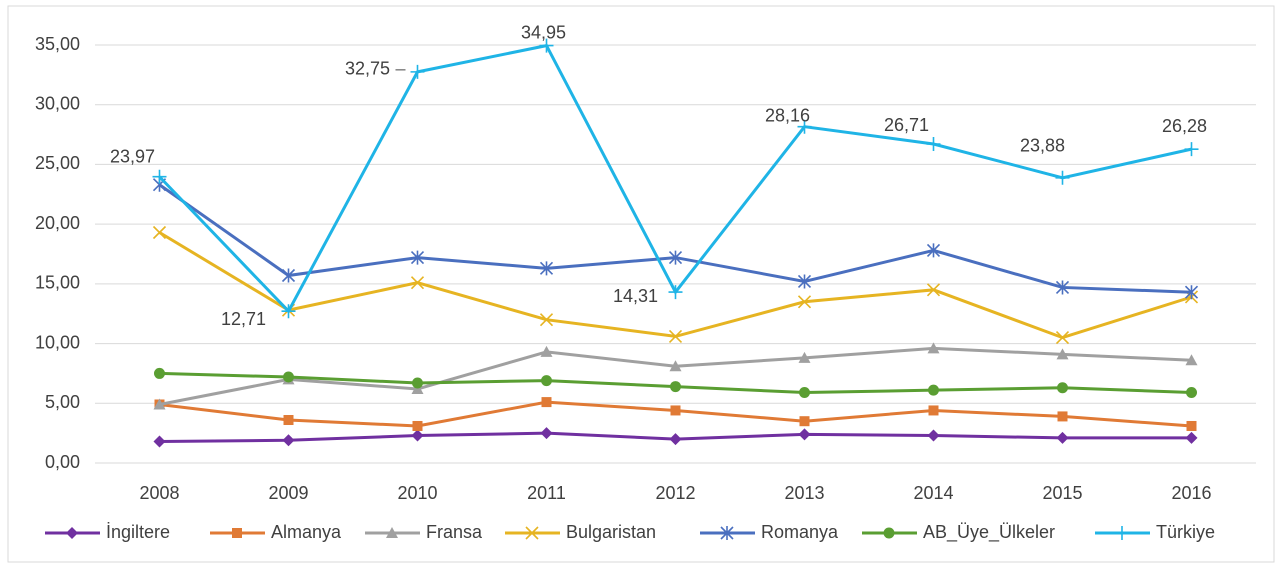 This screenshot has width=1280, height=568. Describe the element at coordinates (132, 156) in the screenshot. I see `data-label: 23,97` at that location.